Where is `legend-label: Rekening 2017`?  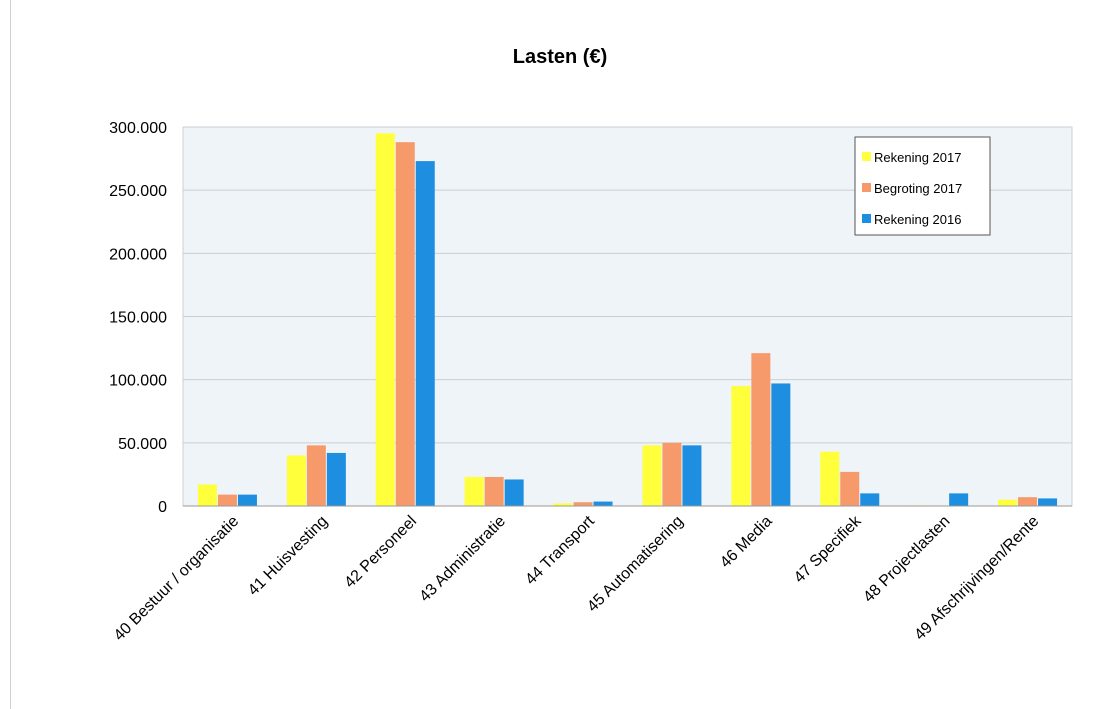
legend-label: Rekening 2017 is located at coordinates (917, 157).